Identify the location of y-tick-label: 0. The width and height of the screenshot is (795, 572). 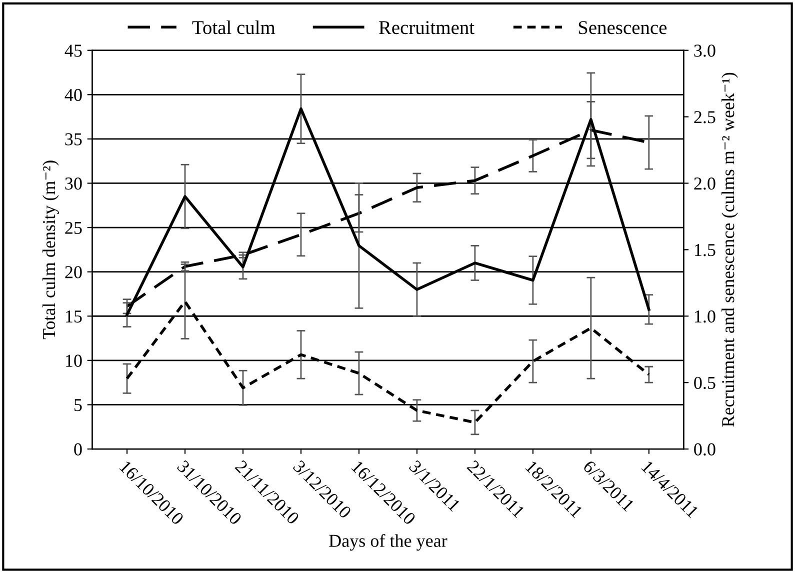
(78, 449).